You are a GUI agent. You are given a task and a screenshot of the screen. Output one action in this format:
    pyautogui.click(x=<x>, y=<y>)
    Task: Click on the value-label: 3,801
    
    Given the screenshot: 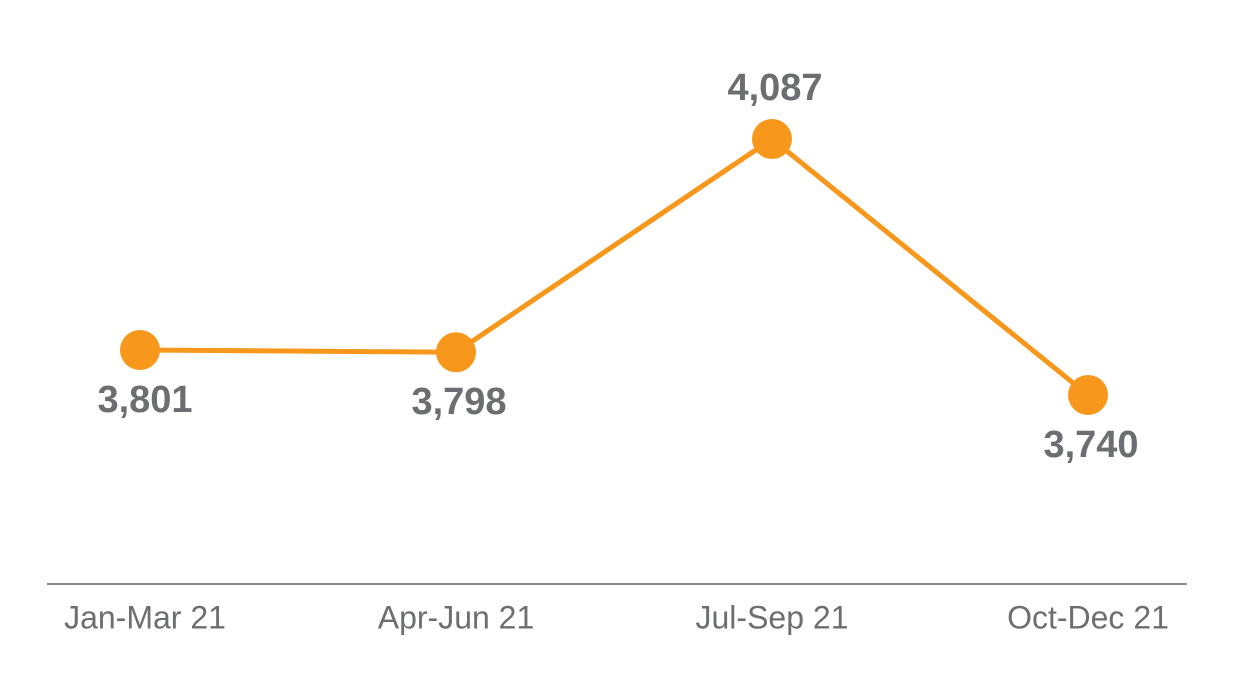 What is the action you would take?
    pyautogui.click(x=144, y=400)
    